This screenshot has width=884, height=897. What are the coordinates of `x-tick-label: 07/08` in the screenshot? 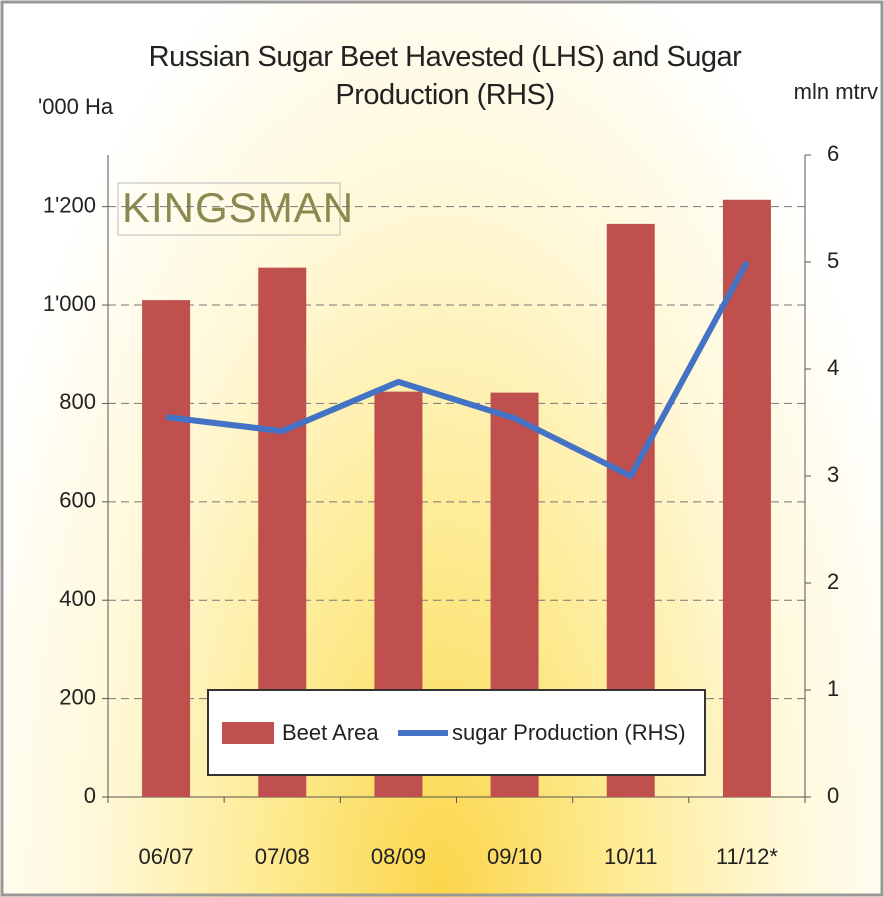 It's located at (282, 856).